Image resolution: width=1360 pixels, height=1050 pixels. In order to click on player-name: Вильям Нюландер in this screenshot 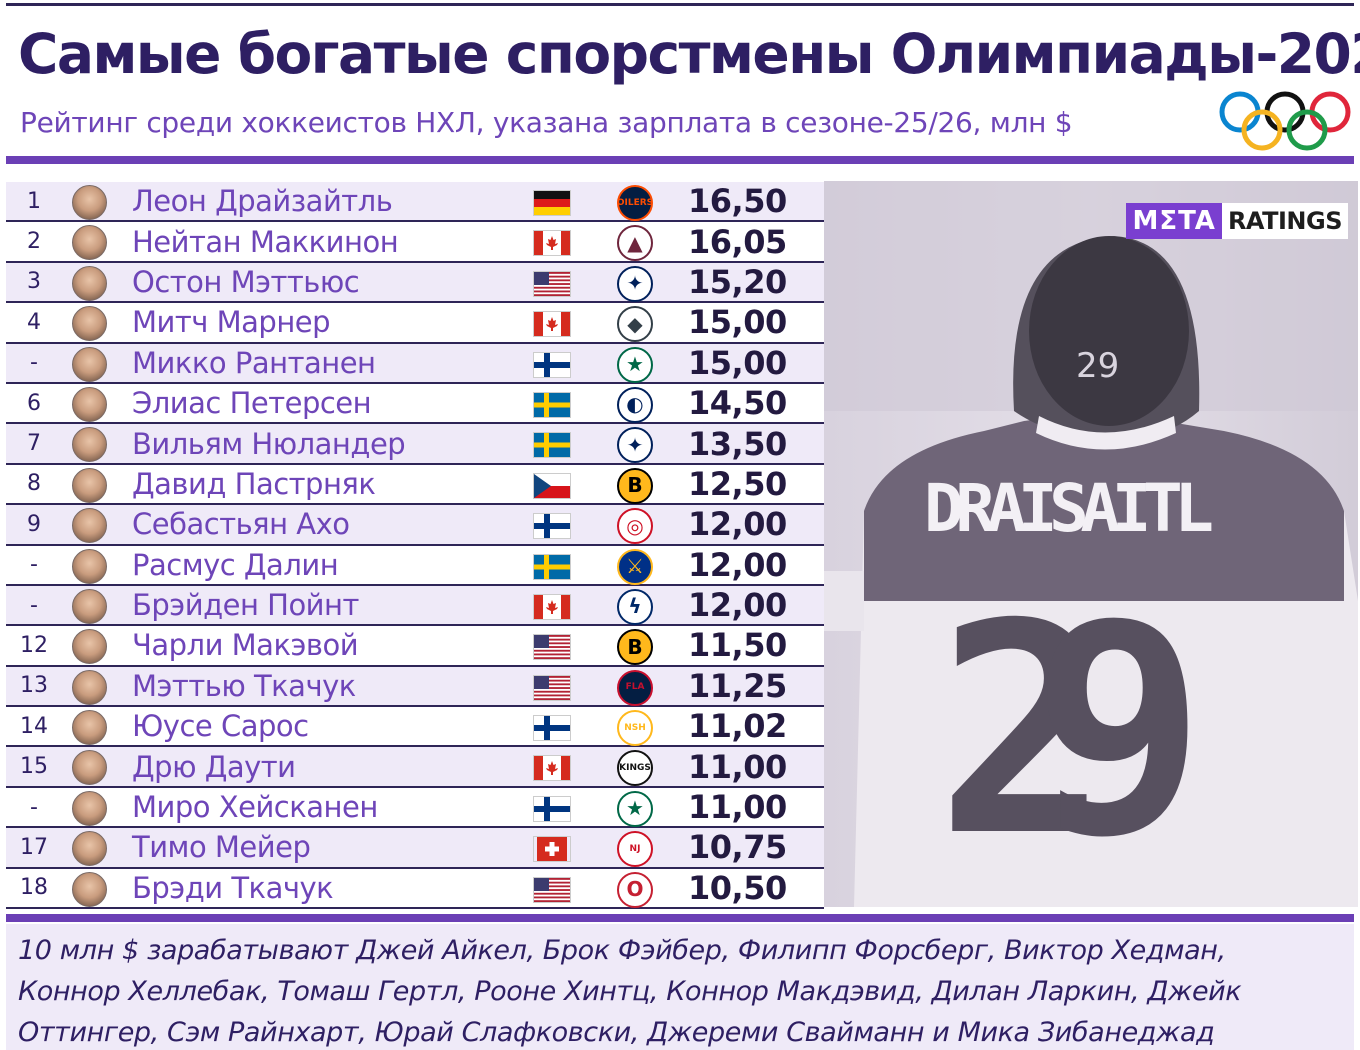, I will do `click(269, 443)`.